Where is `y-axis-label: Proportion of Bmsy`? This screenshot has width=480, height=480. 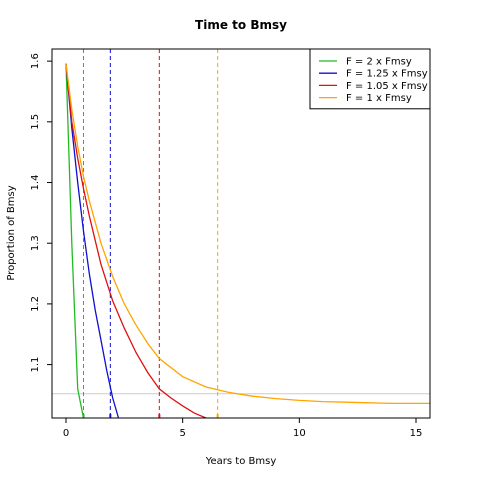
y-axis-label: Proportion of Bmsy is located at coordinates (11, 232).